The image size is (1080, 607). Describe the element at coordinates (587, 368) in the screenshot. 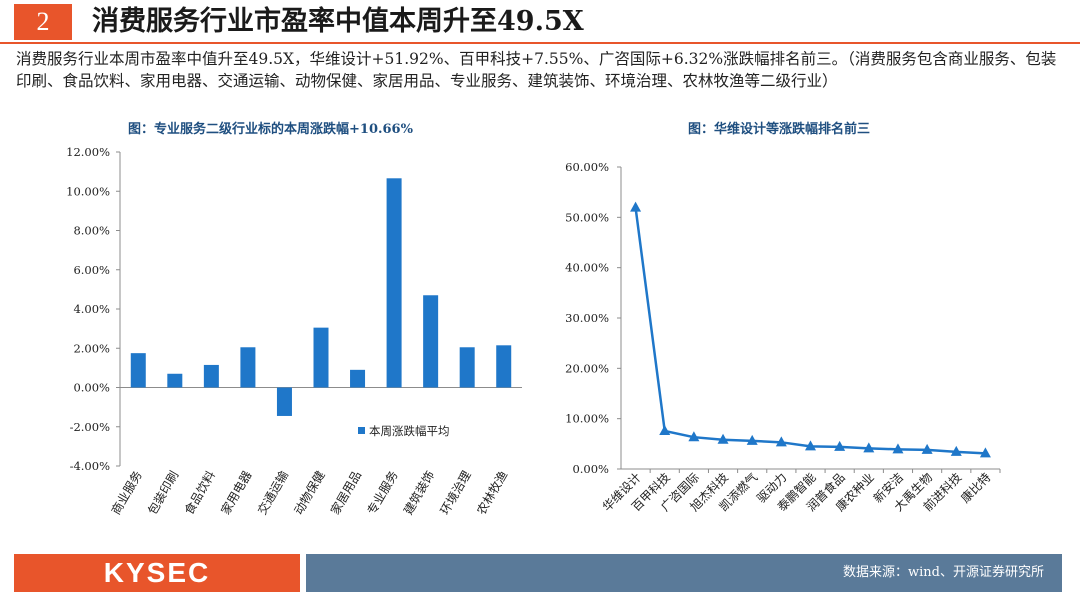

I see `y-tick-label: 20.00%` at that location.